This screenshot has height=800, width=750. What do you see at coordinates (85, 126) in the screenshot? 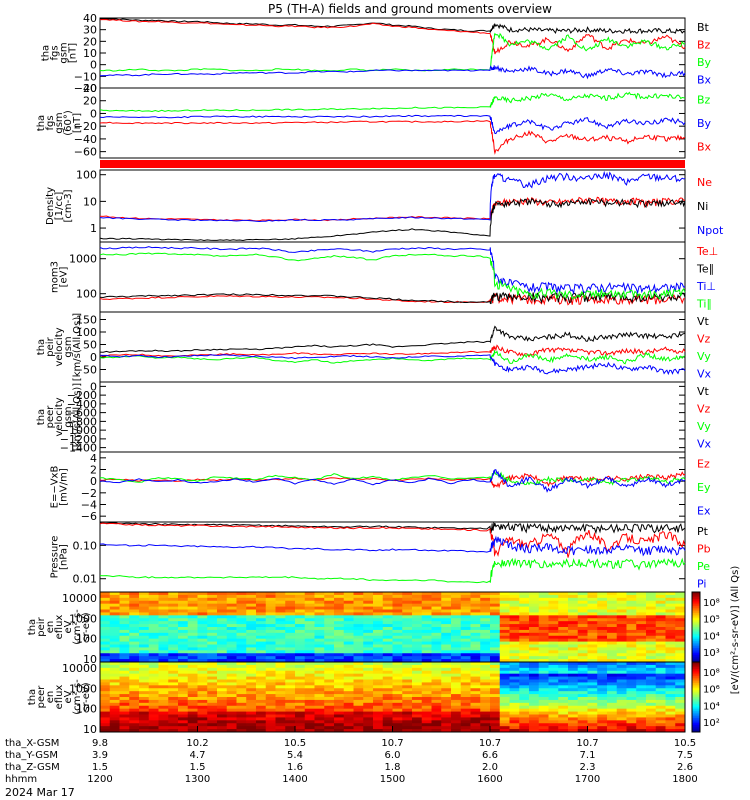
I see `y-tick-label: −20` at bounding box center [85, 126].